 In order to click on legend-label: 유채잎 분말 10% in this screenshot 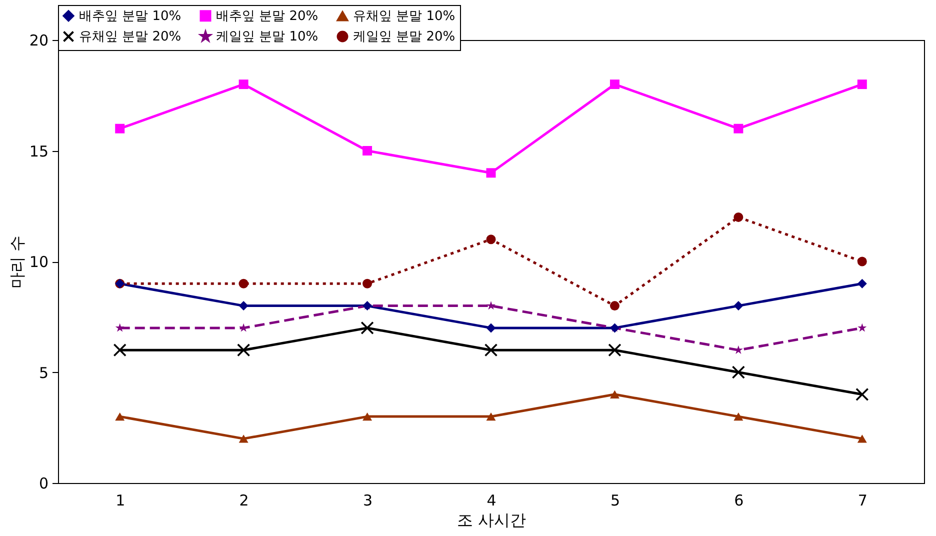, I will do `click(404, 16)`.